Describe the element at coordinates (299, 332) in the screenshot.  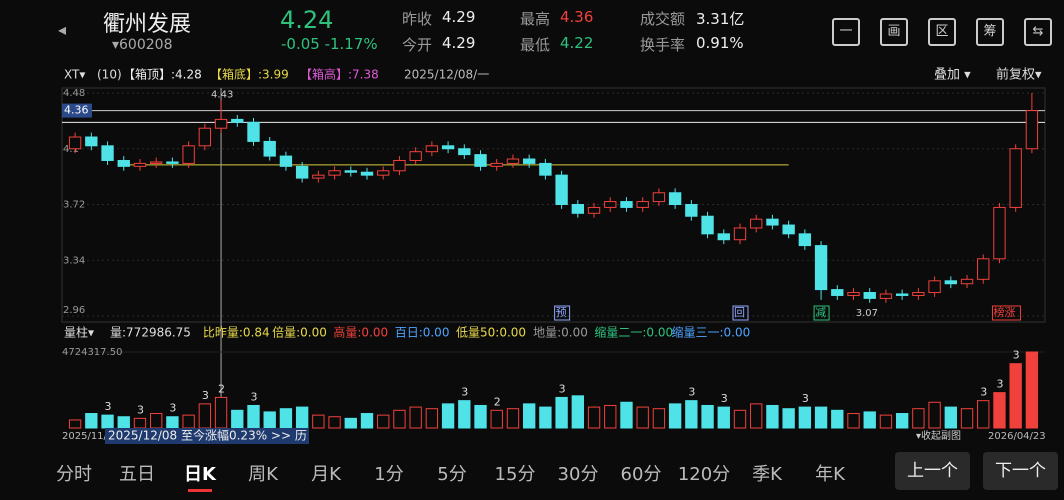
I see `volume-item: 倍量:0.00` at that location.